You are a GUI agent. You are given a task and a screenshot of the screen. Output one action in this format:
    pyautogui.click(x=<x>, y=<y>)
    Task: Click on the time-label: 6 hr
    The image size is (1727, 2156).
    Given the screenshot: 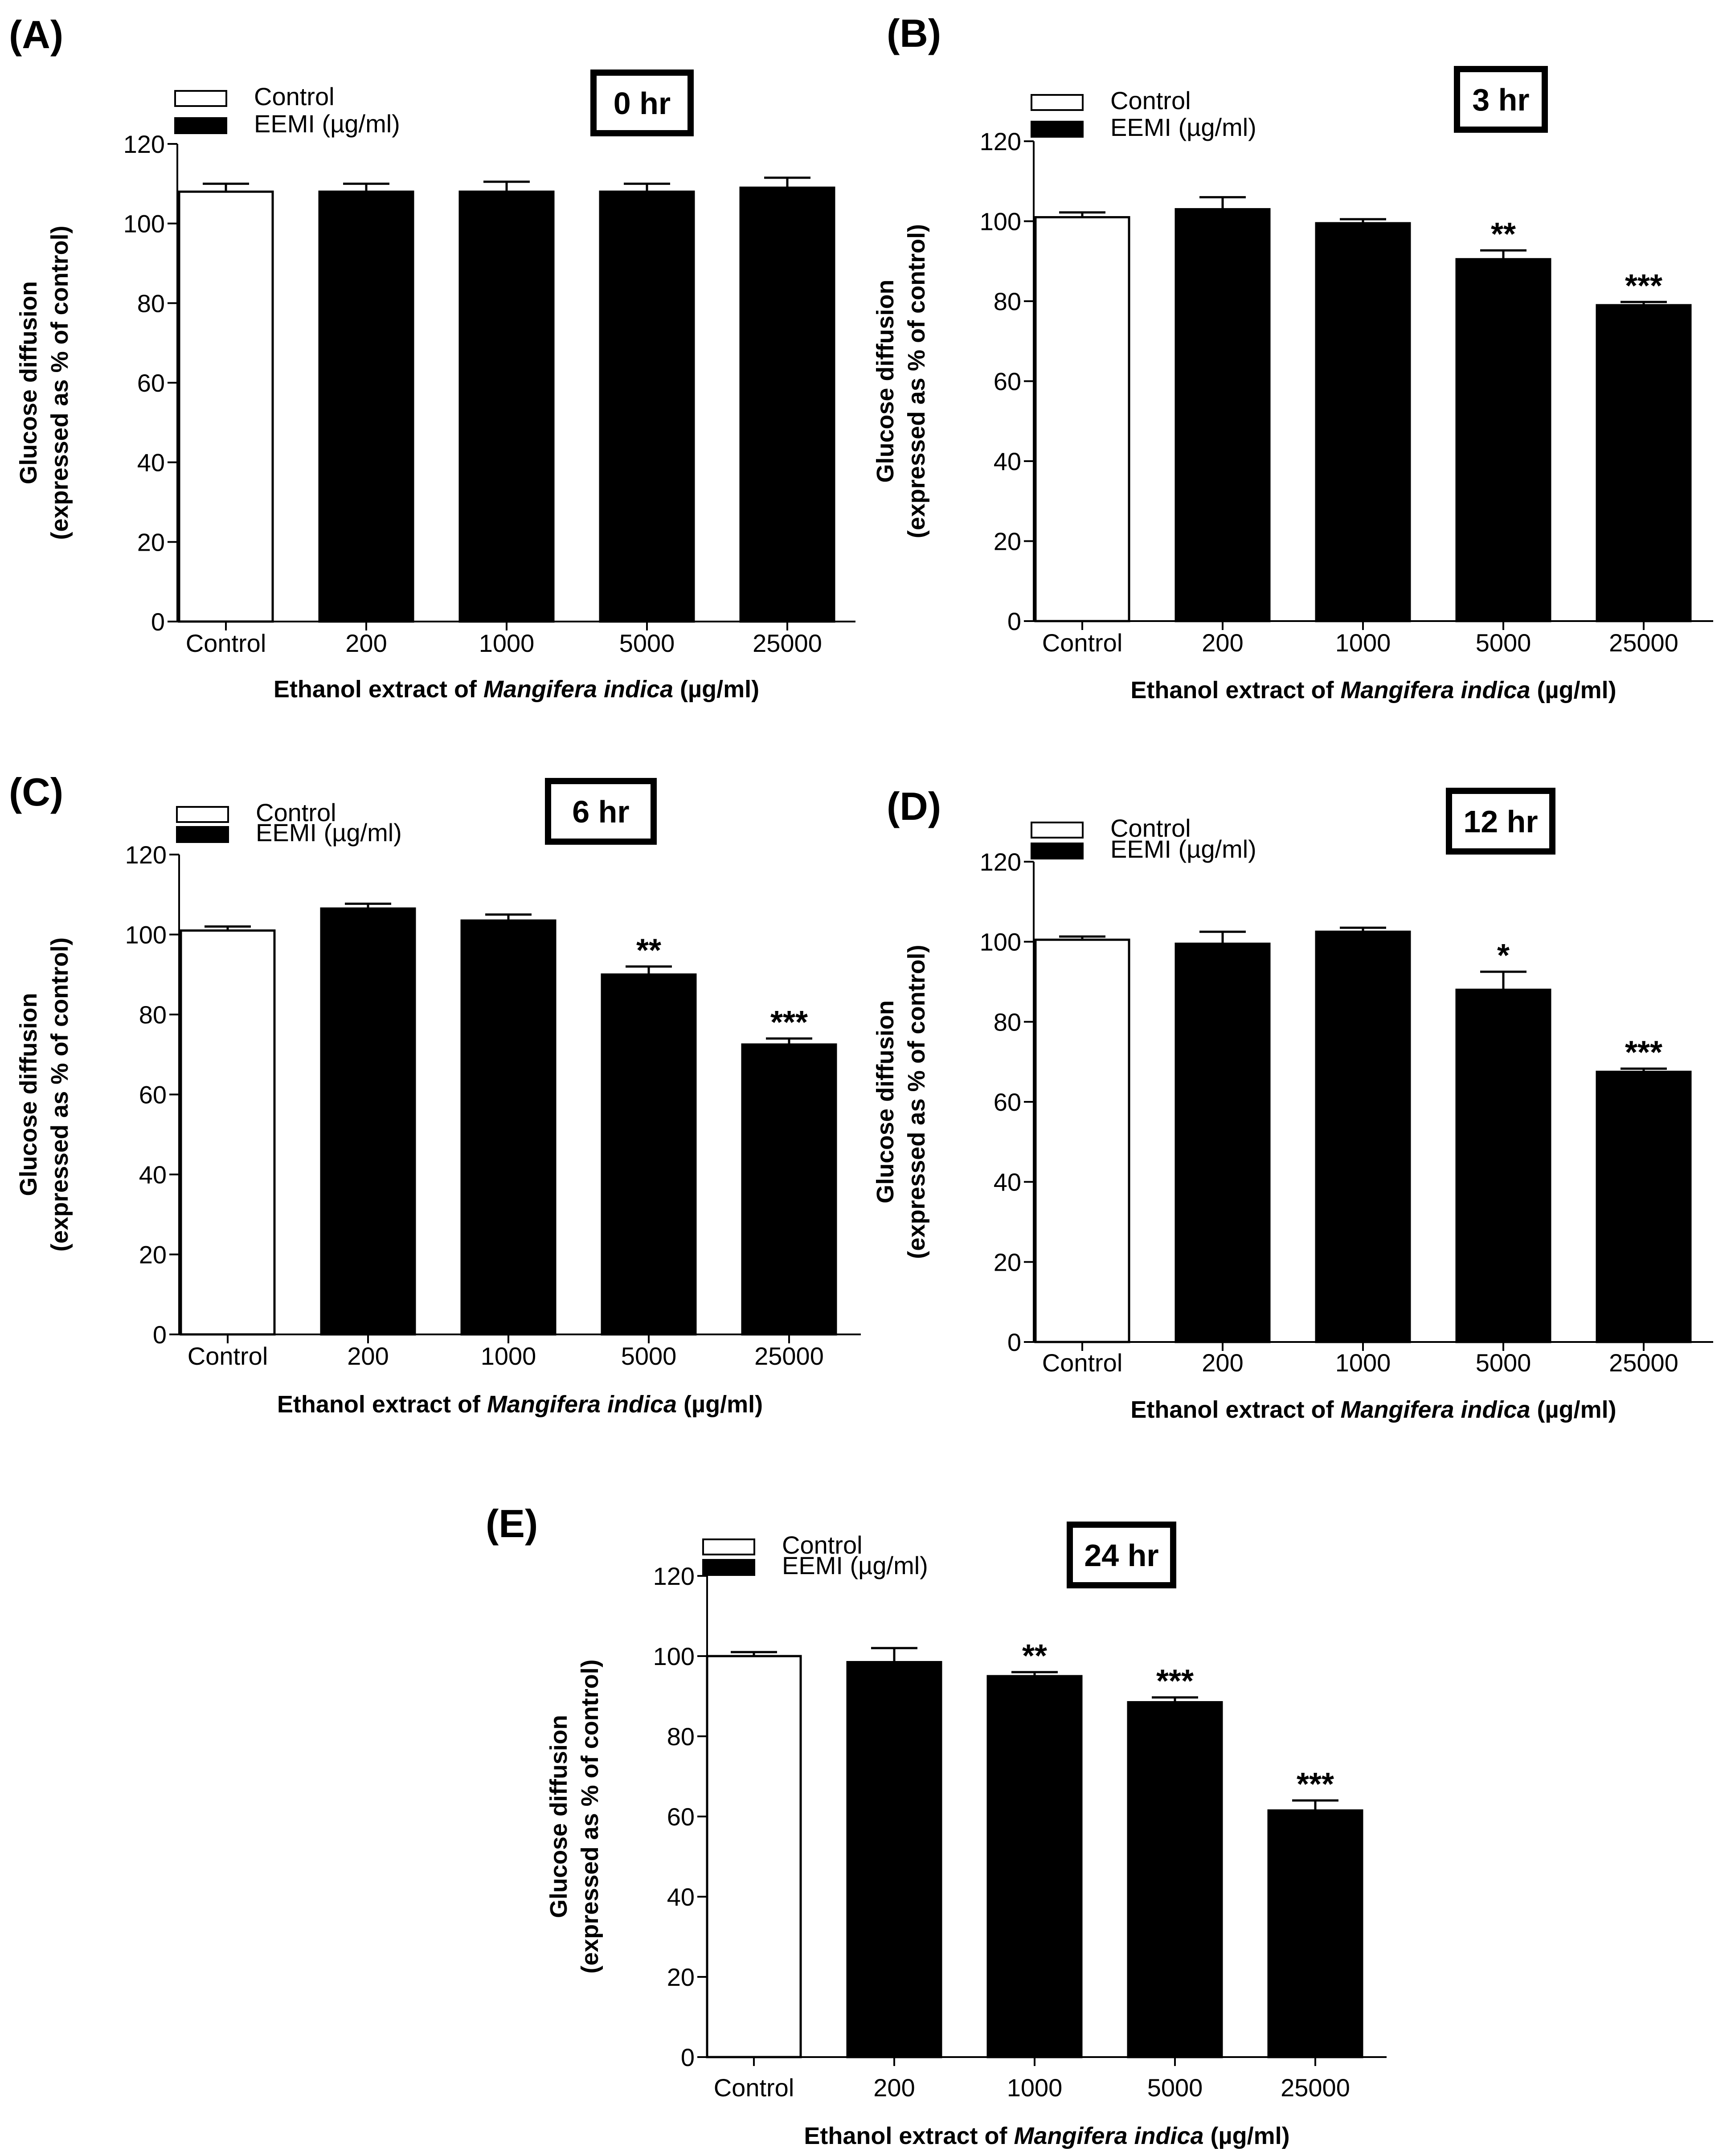 What is the action you would take?
    pyautogui.click(x=600, y=811)
    